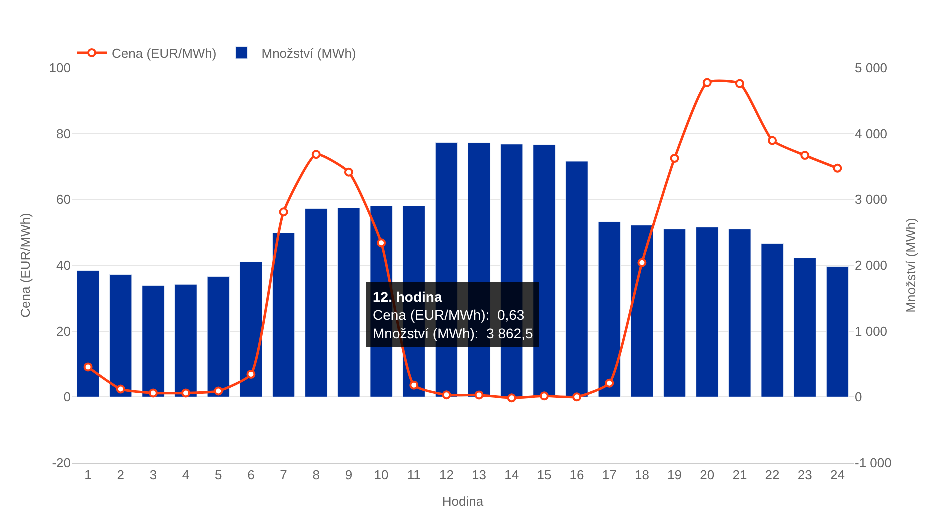 The width and height of the screenshot is (932, 519). I want to click on x-tick-label: 20, so click(707, 475).